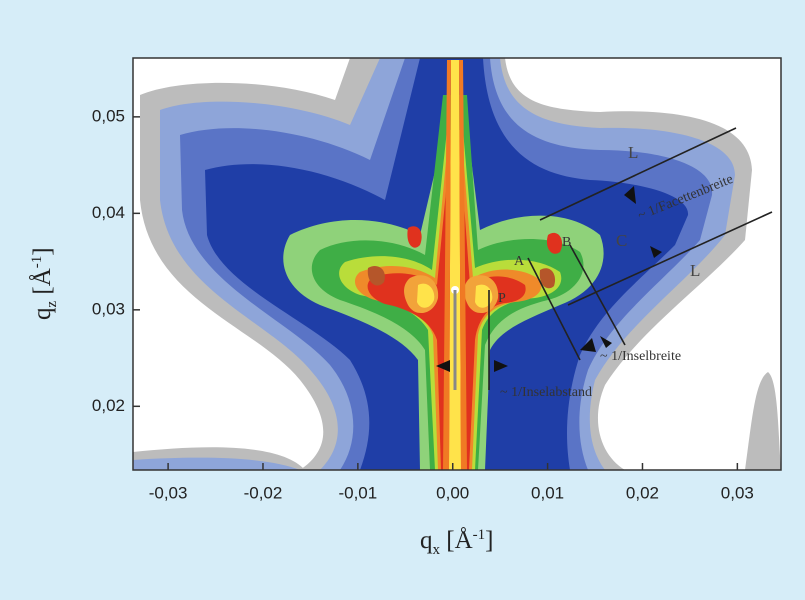 The height and width of the screenshot is (600, 805). What do you see at coordinates (357, 492) in the screenshot?
I see `x-tick-label: -0,01` at bounding box center [357, 492].